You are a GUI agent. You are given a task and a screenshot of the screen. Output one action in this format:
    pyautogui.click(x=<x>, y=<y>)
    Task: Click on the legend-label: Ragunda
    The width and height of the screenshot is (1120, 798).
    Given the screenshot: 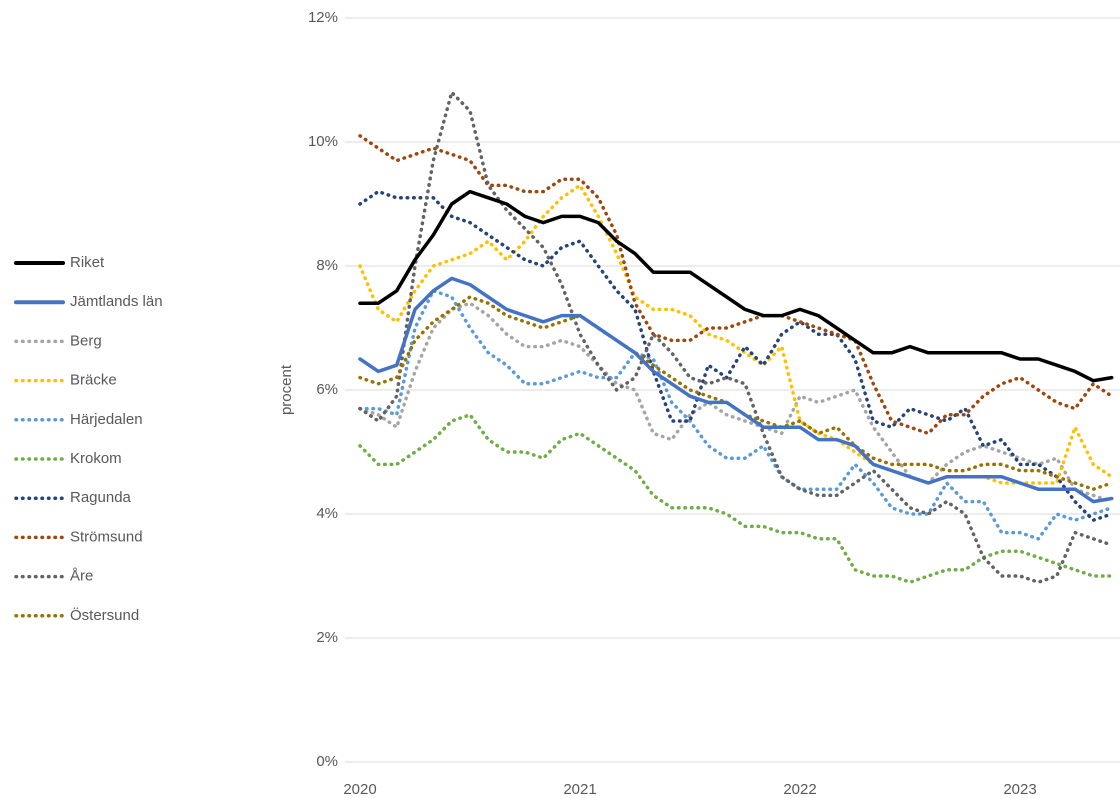 What is the action you would take?
    pyautogui.click(x=101, y=497)
    